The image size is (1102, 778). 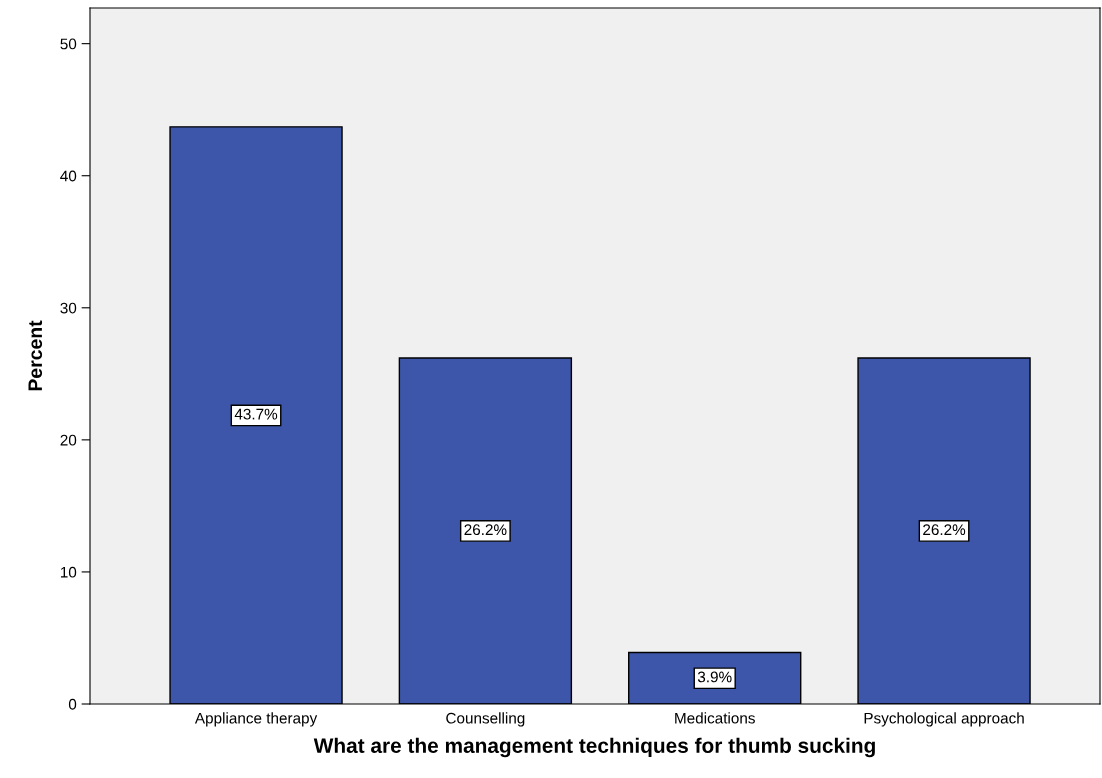 I want to click on x-axis-title: What are the management techniques for thumb sucking, so click(x=594, y=747).